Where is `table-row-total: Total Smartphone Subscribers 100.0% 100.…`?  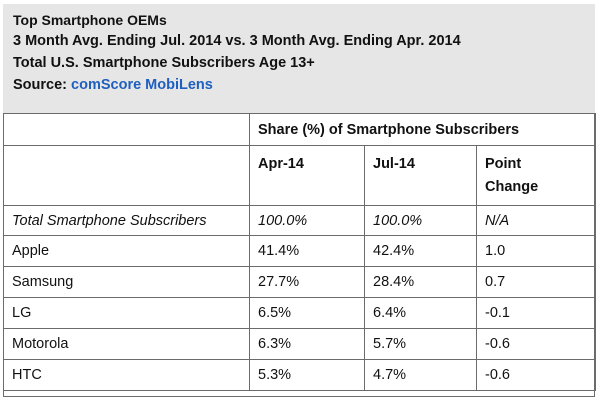
table-row-total: Total Smartphone Subscribers 100.0% 100.… is located at coordinates (299, 220).